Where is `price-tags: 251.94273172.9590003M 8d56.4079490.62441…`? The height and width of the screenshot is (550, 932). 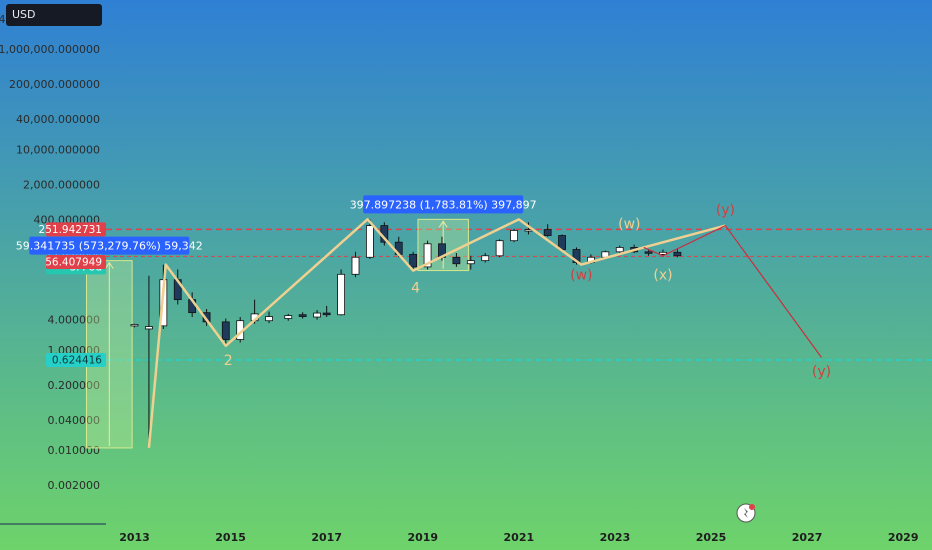 price-tags: 251.94273172.9590003M 8d56.4079490.62441… is located at coordinates (72, 295).